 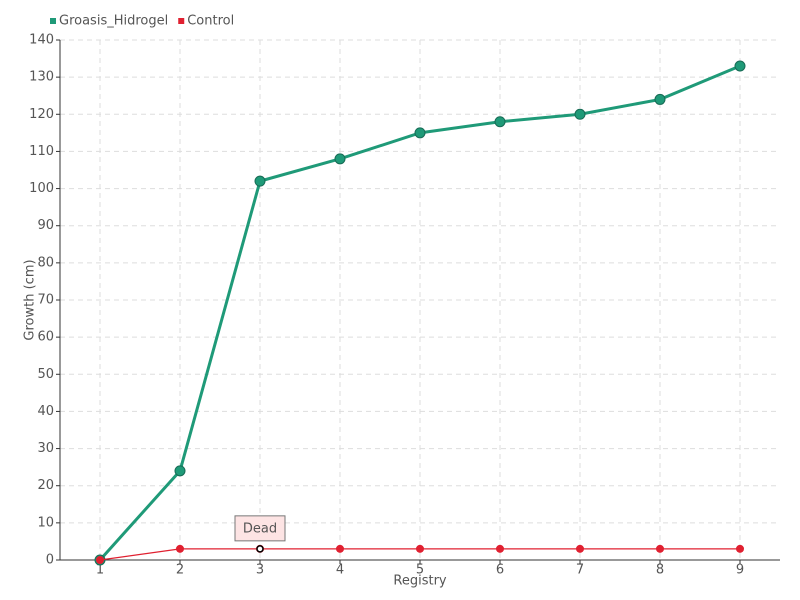 I want to click on y-tick-label: 0, so click(x=50, y=560).